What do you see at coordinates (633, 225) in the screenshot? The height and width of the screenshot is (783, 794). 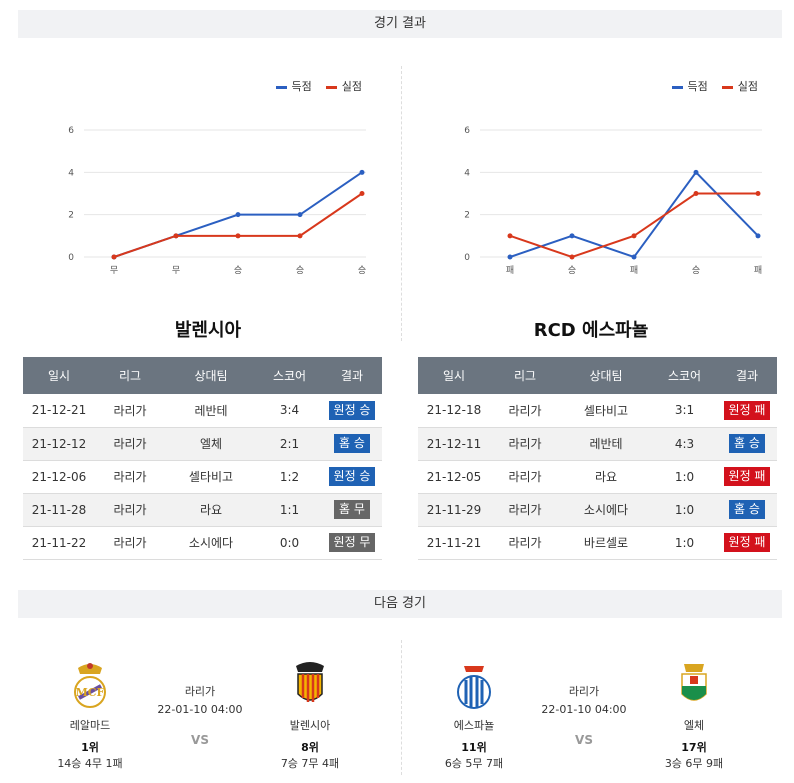 I see `series-line-conceded` at bounding box center [633, 225].